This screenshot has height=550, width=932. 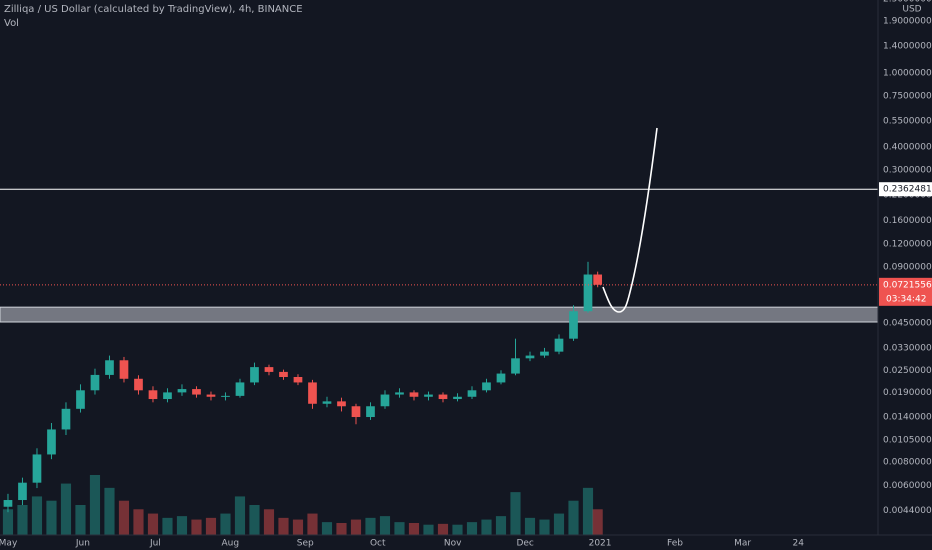 I want to click on x-tick-label: Sep, so click(x=305, y=544).